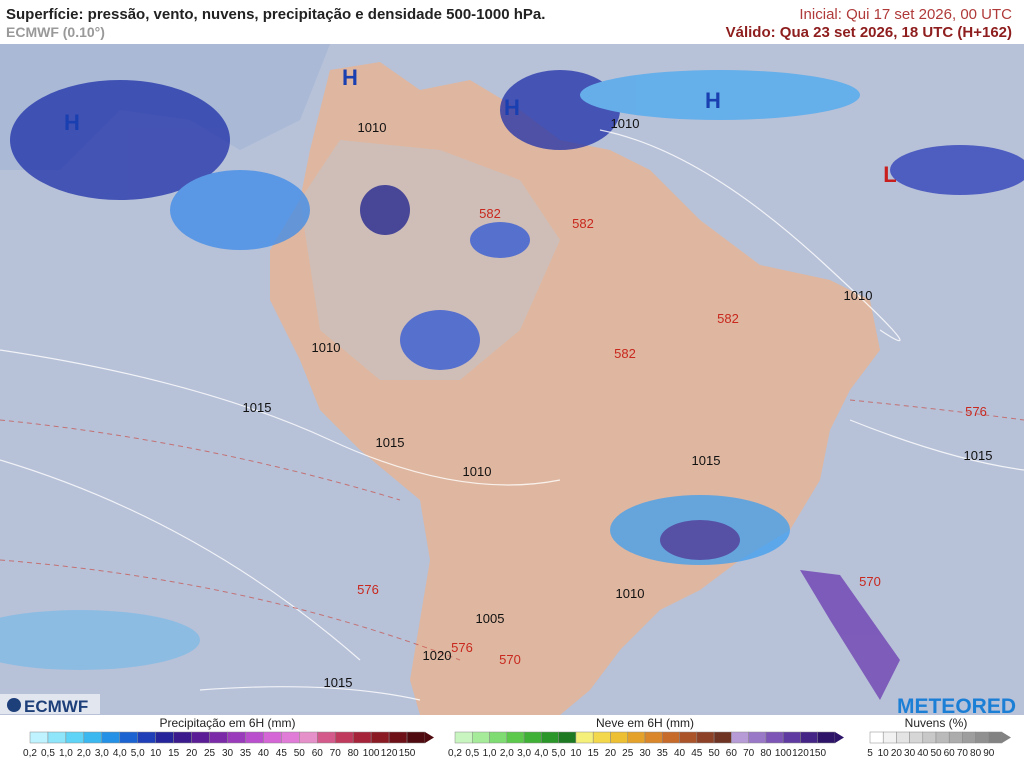  Describe the element at coordinates (371, 753) in the screenshot. I see `legend-tick: 100` at that location.